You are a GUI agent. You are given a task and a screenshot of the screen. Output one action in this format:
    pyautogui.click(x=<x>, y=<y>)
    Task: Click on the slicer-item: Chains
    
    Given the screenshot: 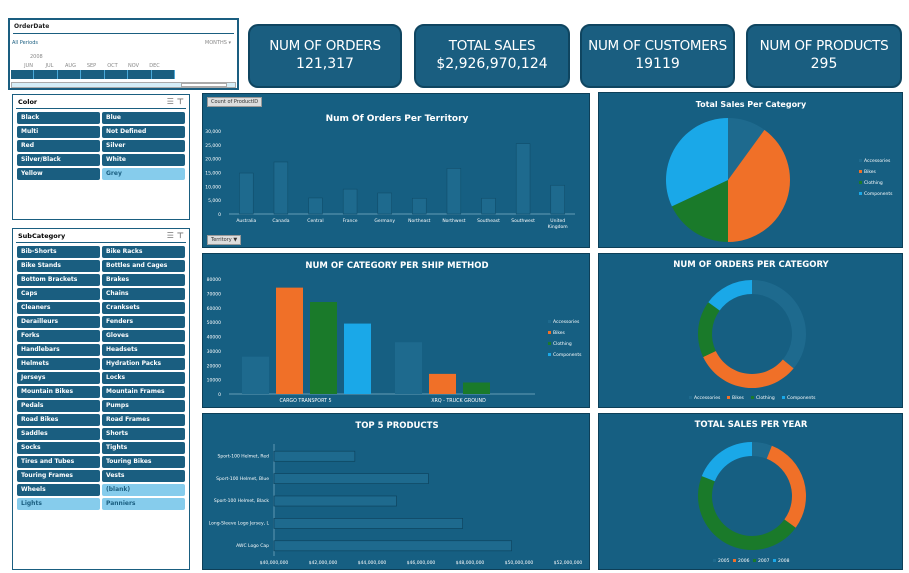 What is the action you would take?
    pyautogui.click(x=143, y=294)
    